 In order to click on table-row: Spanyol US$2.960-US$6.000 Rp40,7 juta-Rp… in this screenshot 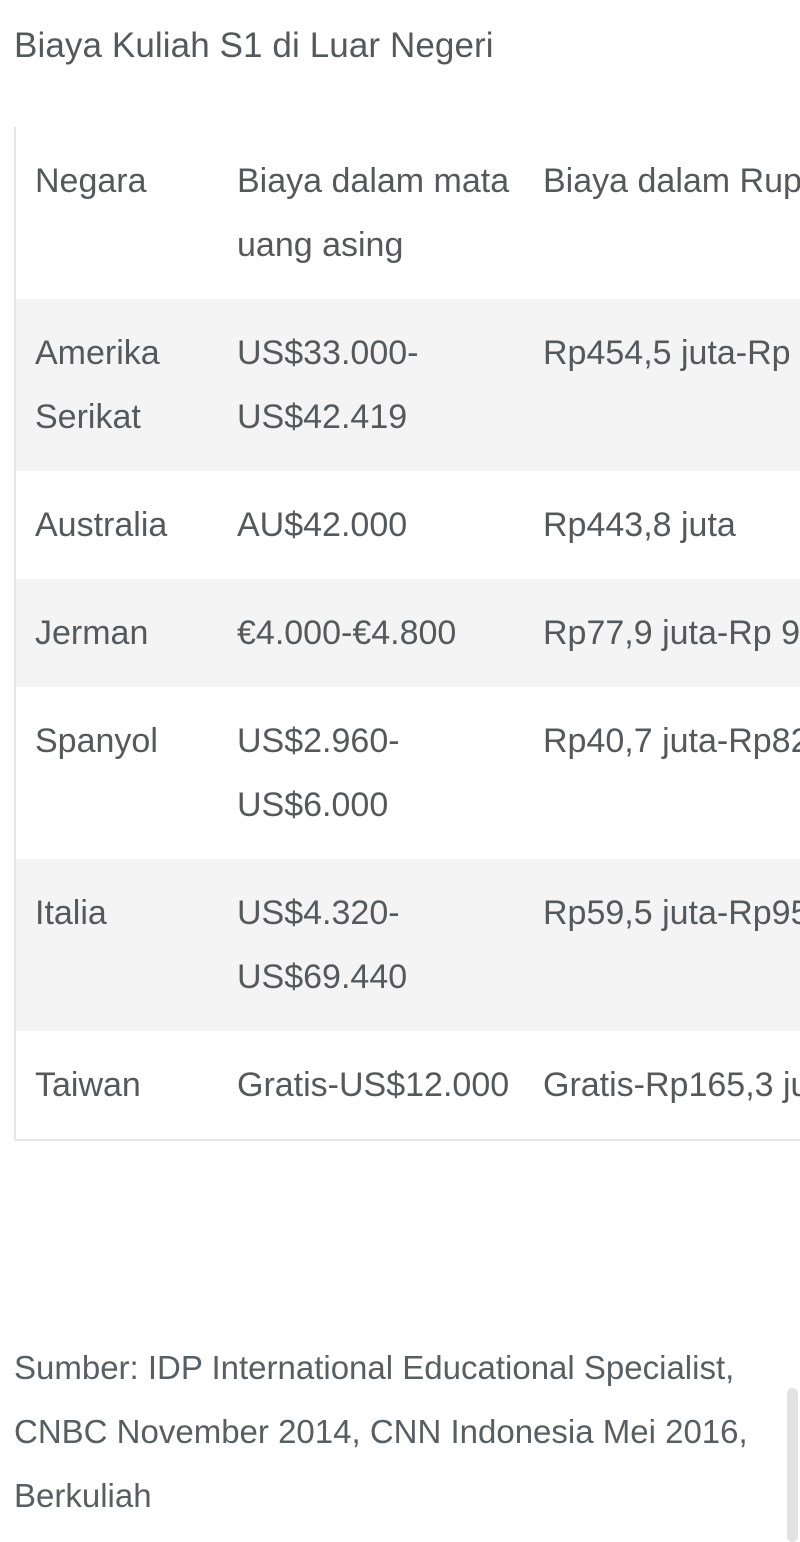, I will do `click(407, 773)`.